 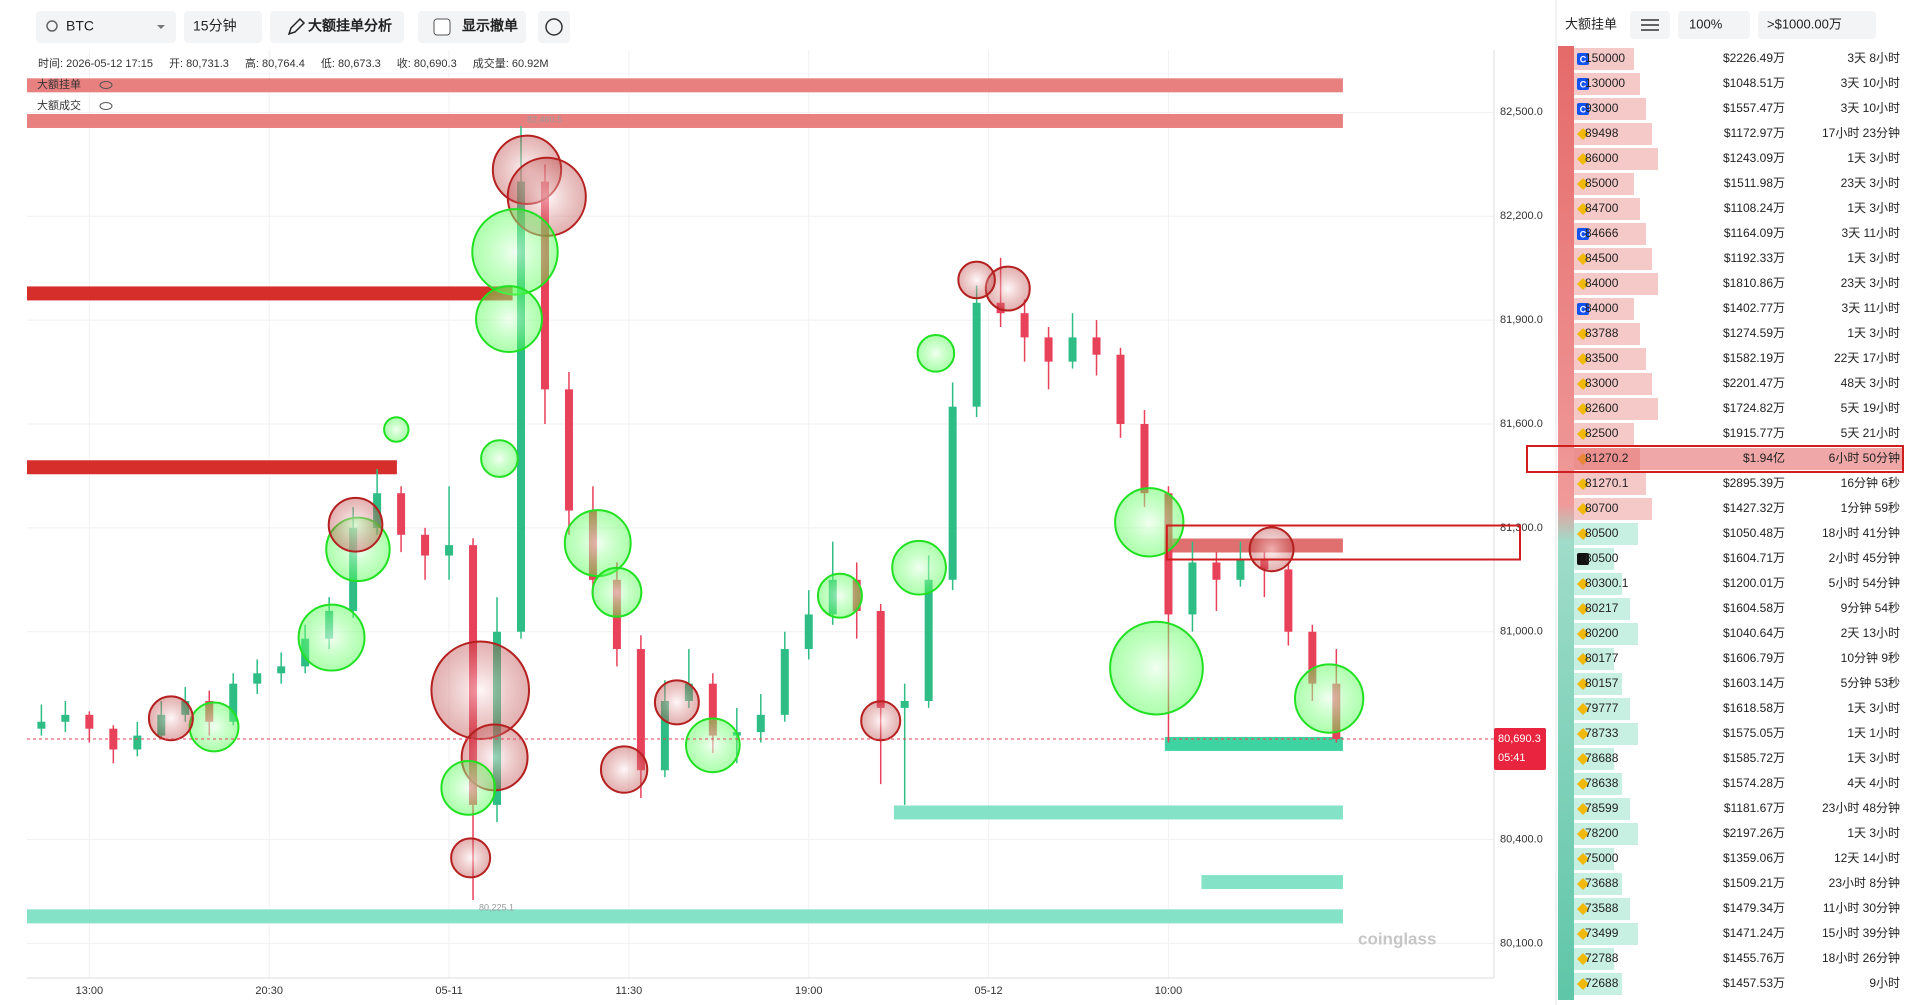 What do you see at coordinates (1602, 733) in the screenshot?
I see `row-price: 78733` at bounding box center [1602, 733].